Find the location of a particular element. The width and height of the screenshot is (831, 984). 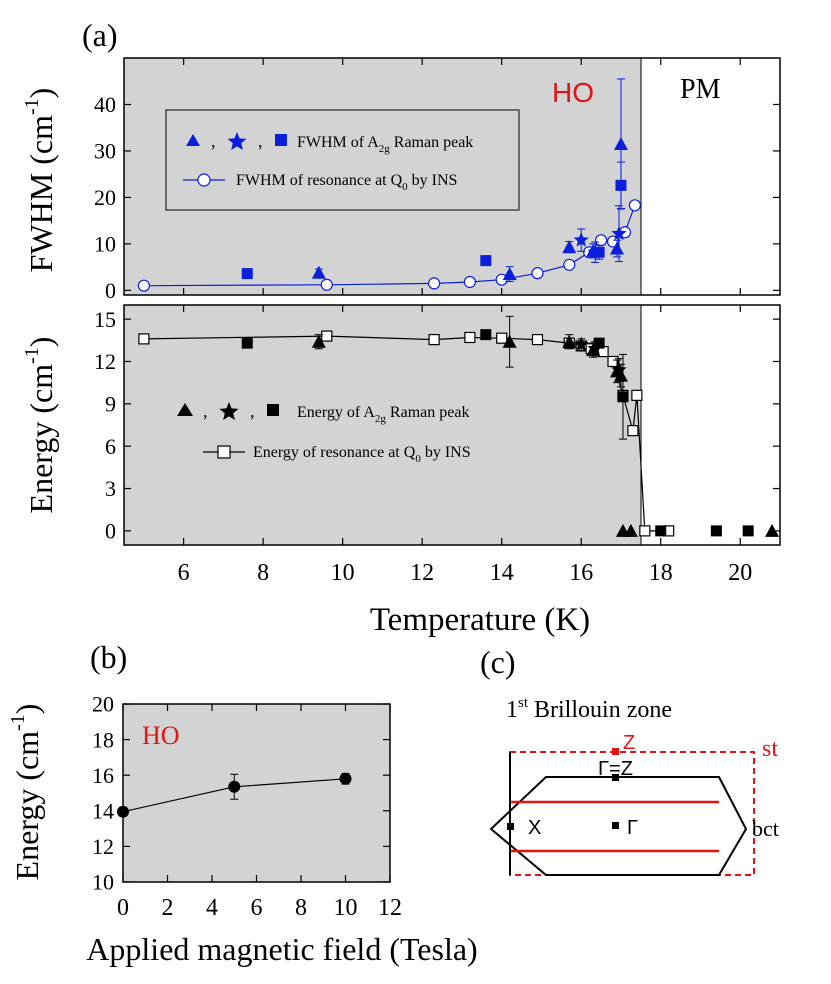

panel-c: (c) 1st Brillouin zone Z Γ=Z X Γ st bct is located at coordinates (629, 760).